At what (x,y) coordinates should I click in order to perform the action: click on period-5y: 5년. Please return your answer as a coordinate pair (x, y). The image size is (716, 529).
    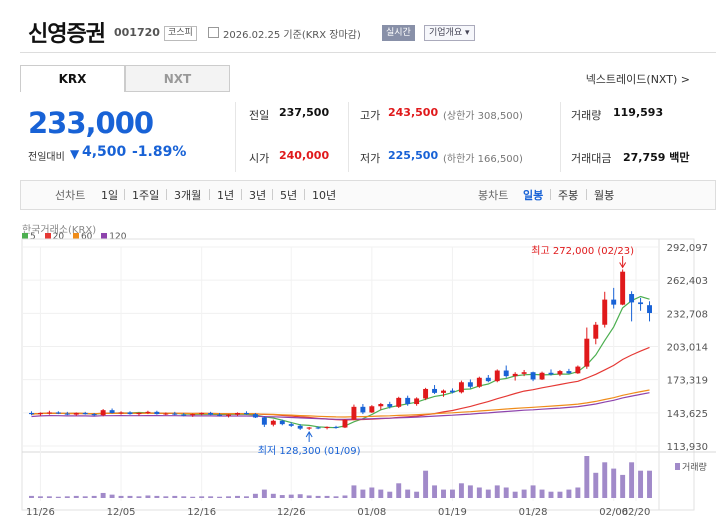
    Looking at the image, I should click on (289, 195).